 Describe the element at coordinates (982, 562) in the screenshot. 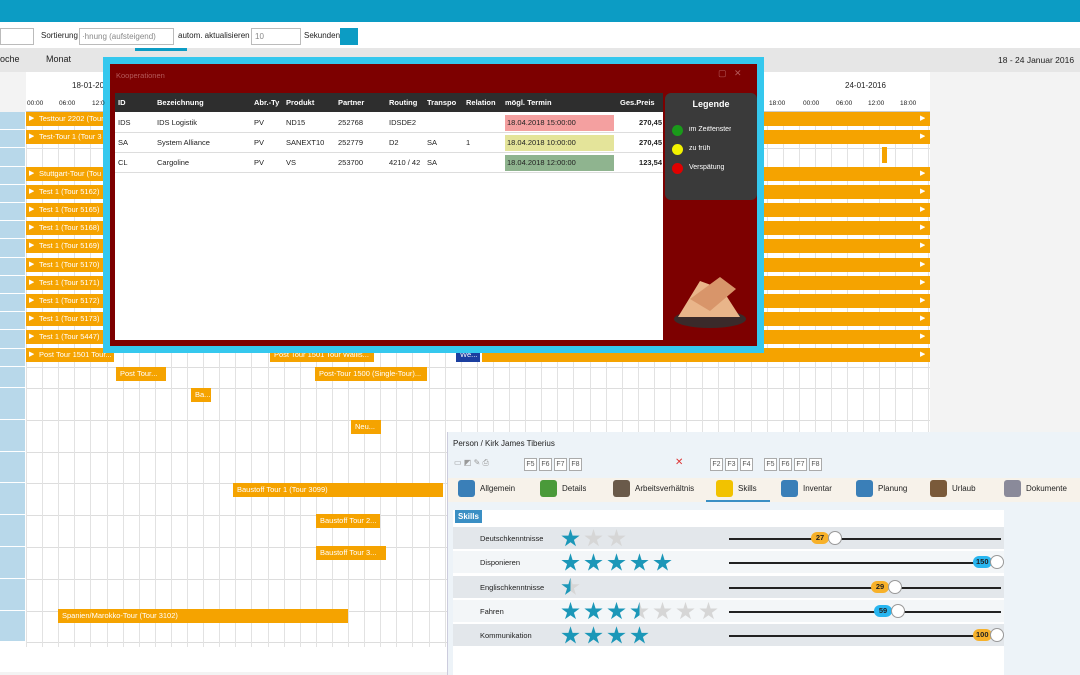

I see `slider-value: 150` at that location.